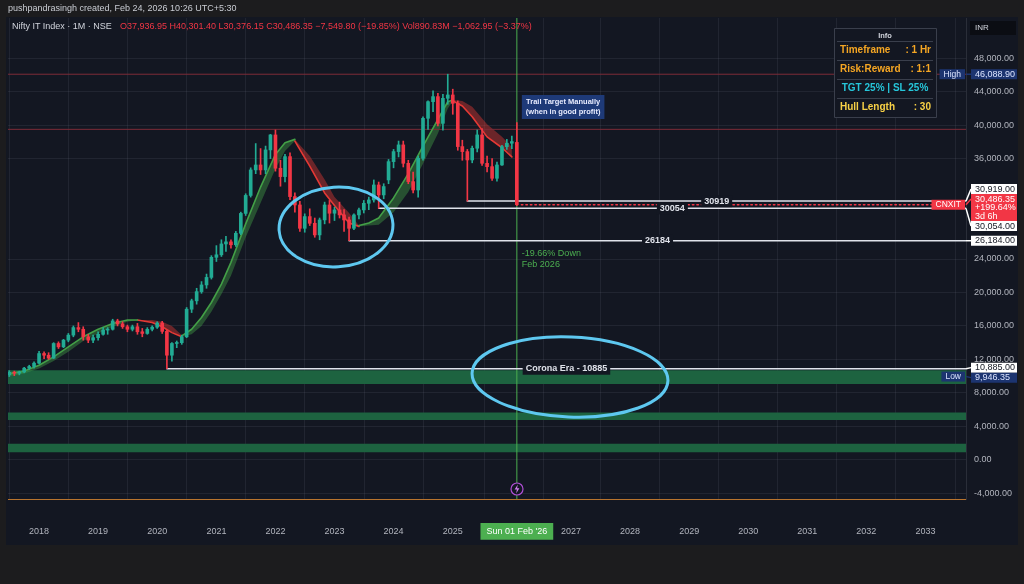 The width and height of the screenshot is (1024, 584). I want to click on x-tick-label: 2019, so click(98, 530).